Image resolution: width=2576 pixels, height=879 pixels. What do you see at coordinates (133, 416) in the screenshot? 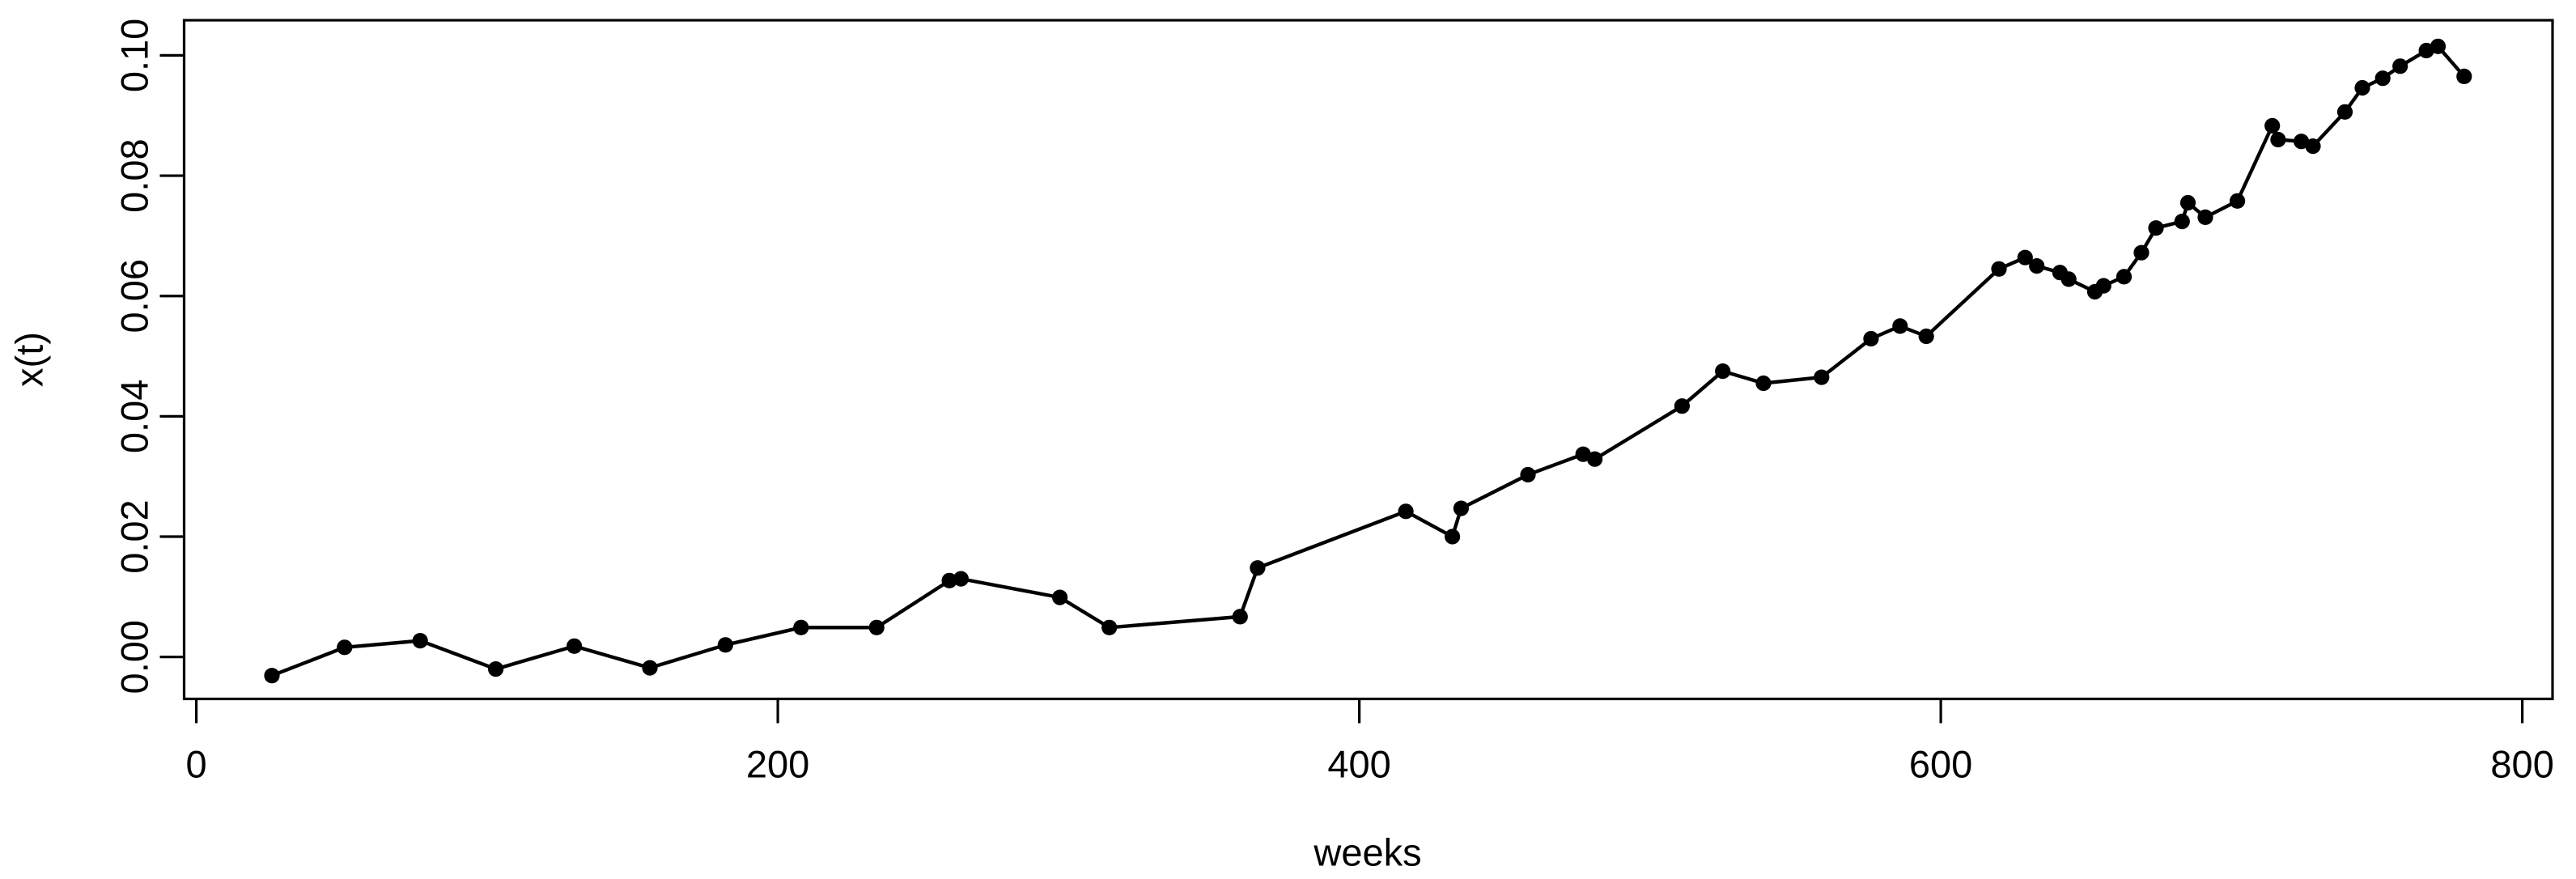
I see `y-tick-label: 0.04` at bounding box center [133, 416].